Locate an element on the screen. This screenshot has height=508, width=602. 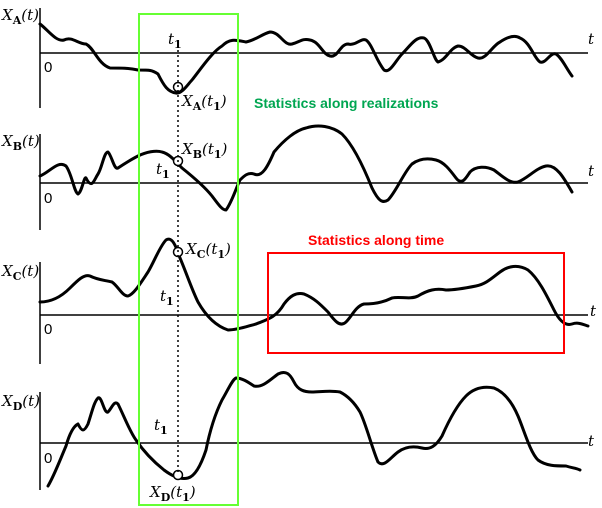
panel-d-t1-label: t1 is located at coordinates (161, 426).